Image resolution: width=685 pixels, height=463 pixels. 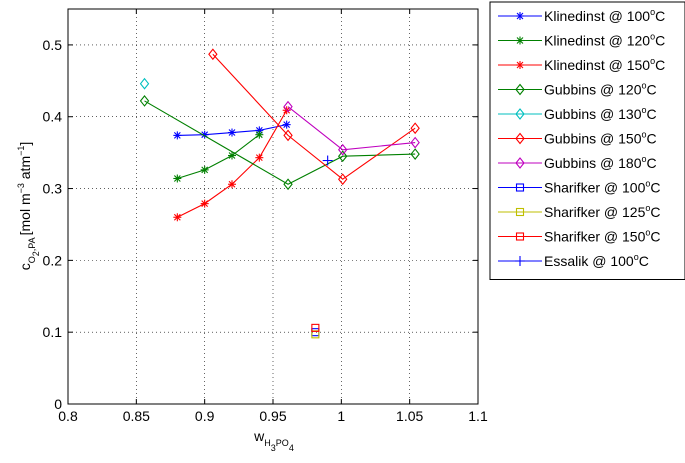 I want to click on legend-entry-0: Klinedinst @ 100oC, so click(x=581, y=15).